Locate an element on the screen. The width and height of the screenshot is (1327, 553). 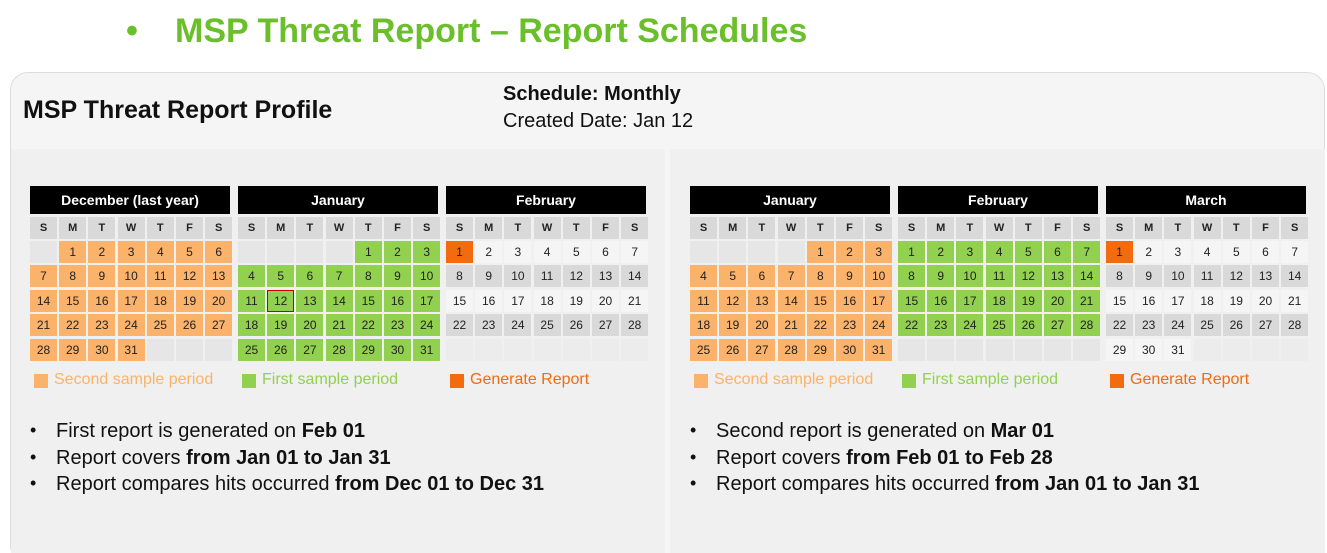
day-cell: 30 is located at coordinates (1149, 349).